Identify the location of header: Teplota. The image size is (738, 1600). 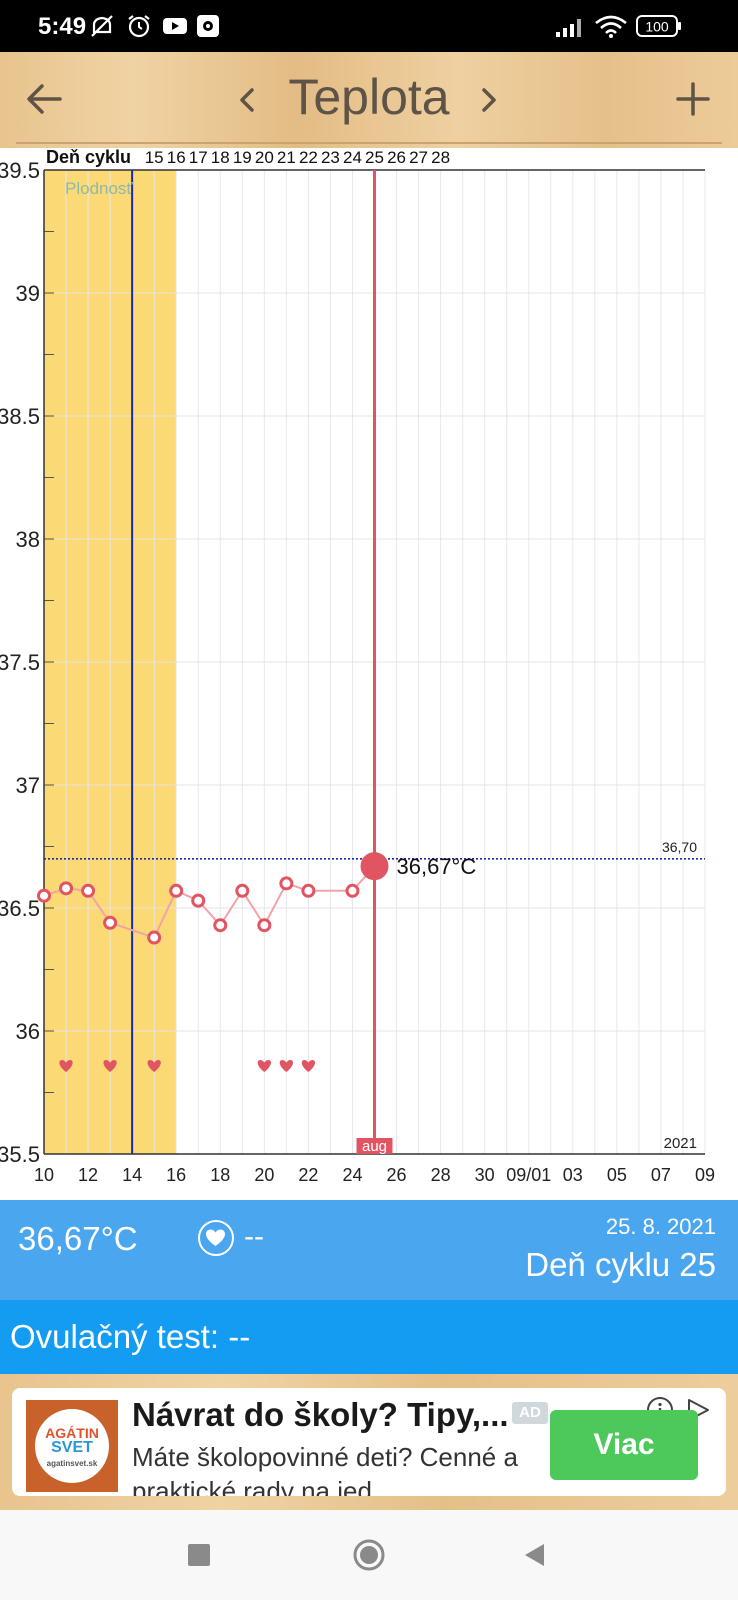
(369, 100).